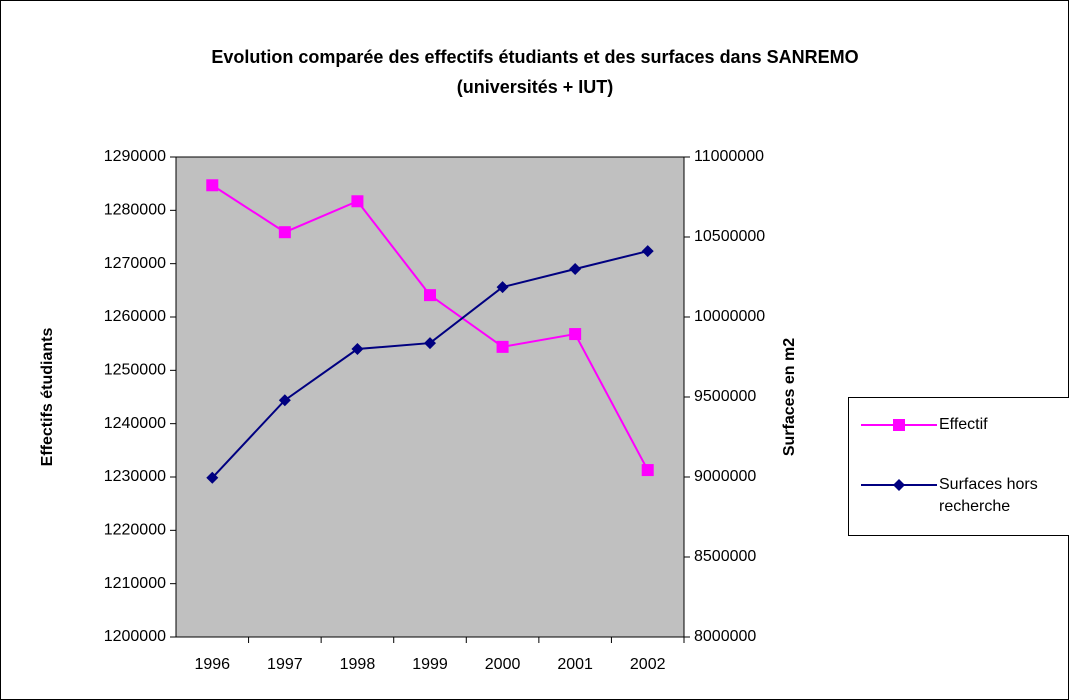 The width and height of the screenshot is (1069, 700). What do you see at coordinates (725, 556) in the screenshot?
I see `y2-tick-label: 8500000` at bounding box center [725, 556].